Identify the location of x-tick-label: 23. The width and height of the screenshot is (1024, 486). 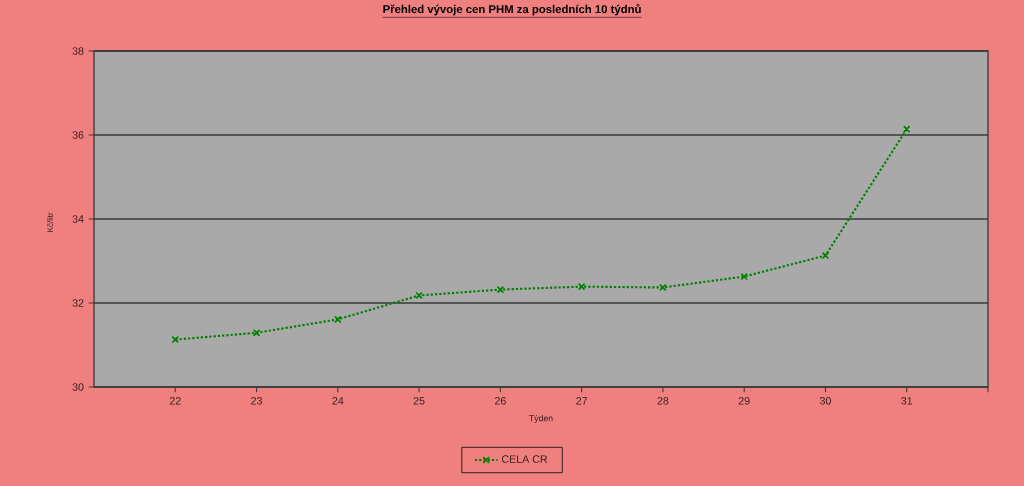
(257, 401).